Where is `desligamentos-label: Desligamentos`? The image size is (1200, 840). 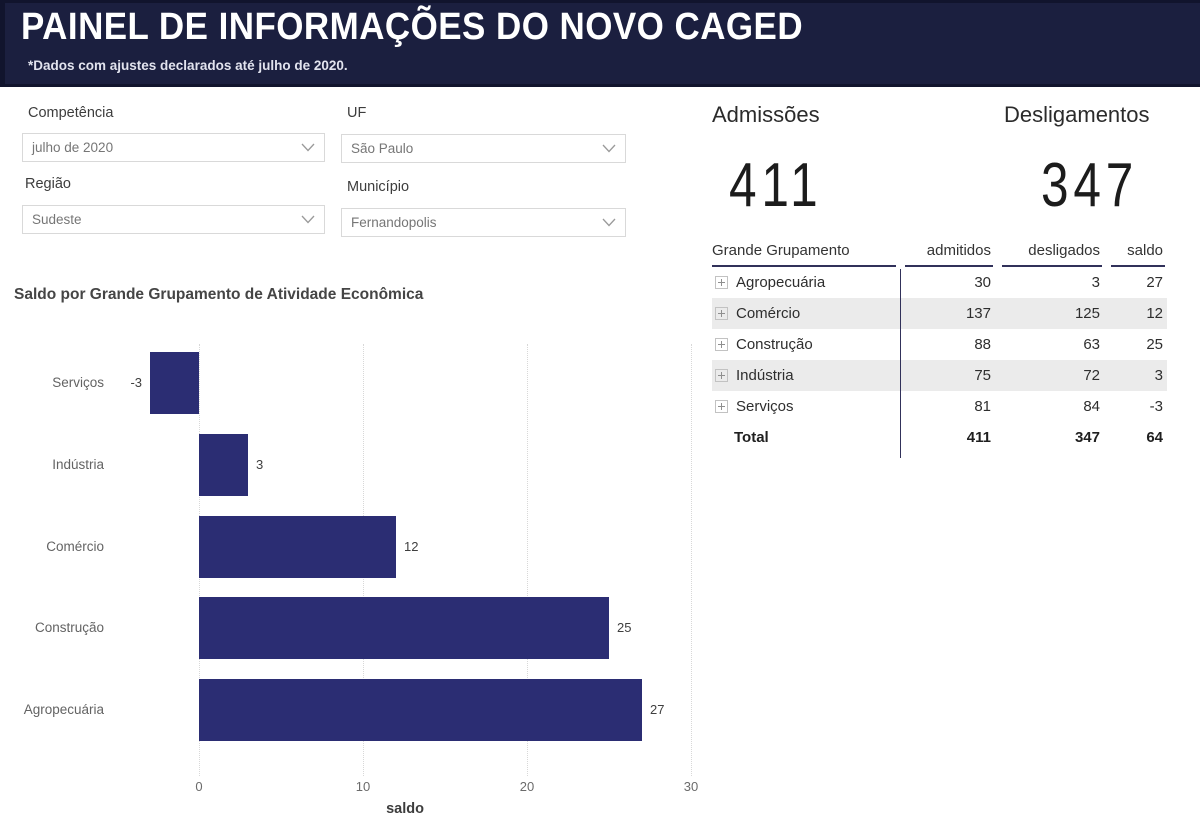
desligamentos-label: Desligamentos is located at coordinates (1077, 114).